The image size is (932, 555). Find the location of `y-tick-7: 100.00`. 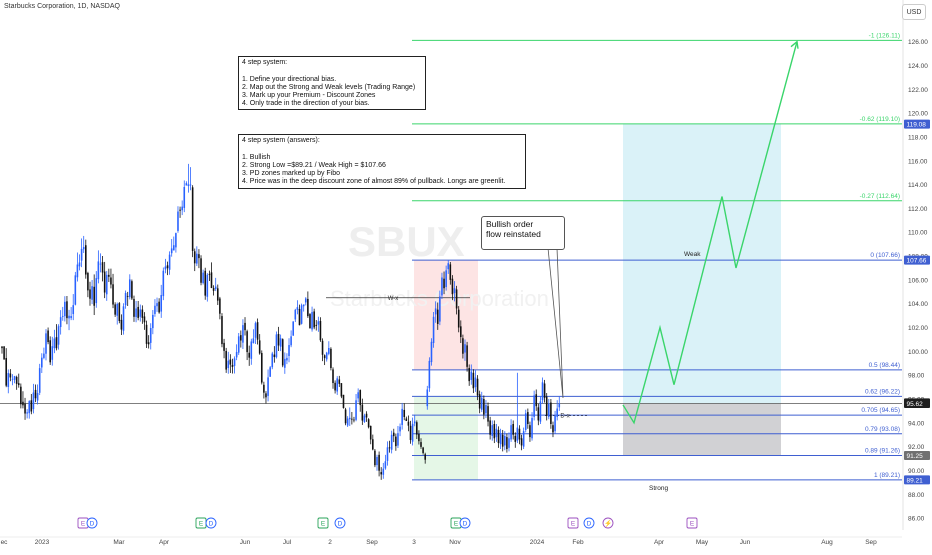

y-tick-7: 100.00 is located at coordinates (918, 352).